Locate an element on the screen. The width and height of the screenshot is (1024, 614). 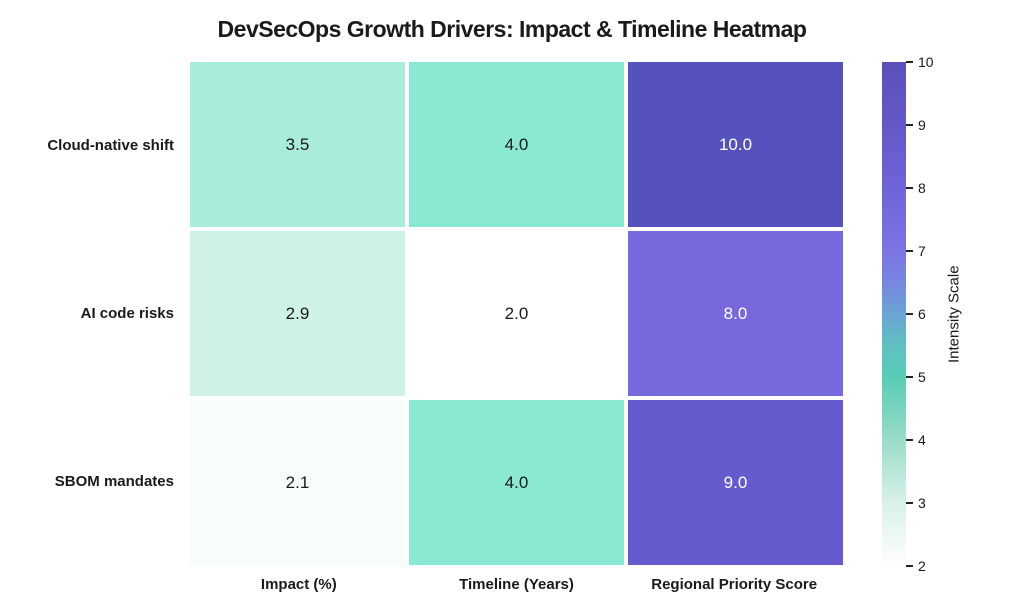
colorbar is located at coordinates (894, 314).